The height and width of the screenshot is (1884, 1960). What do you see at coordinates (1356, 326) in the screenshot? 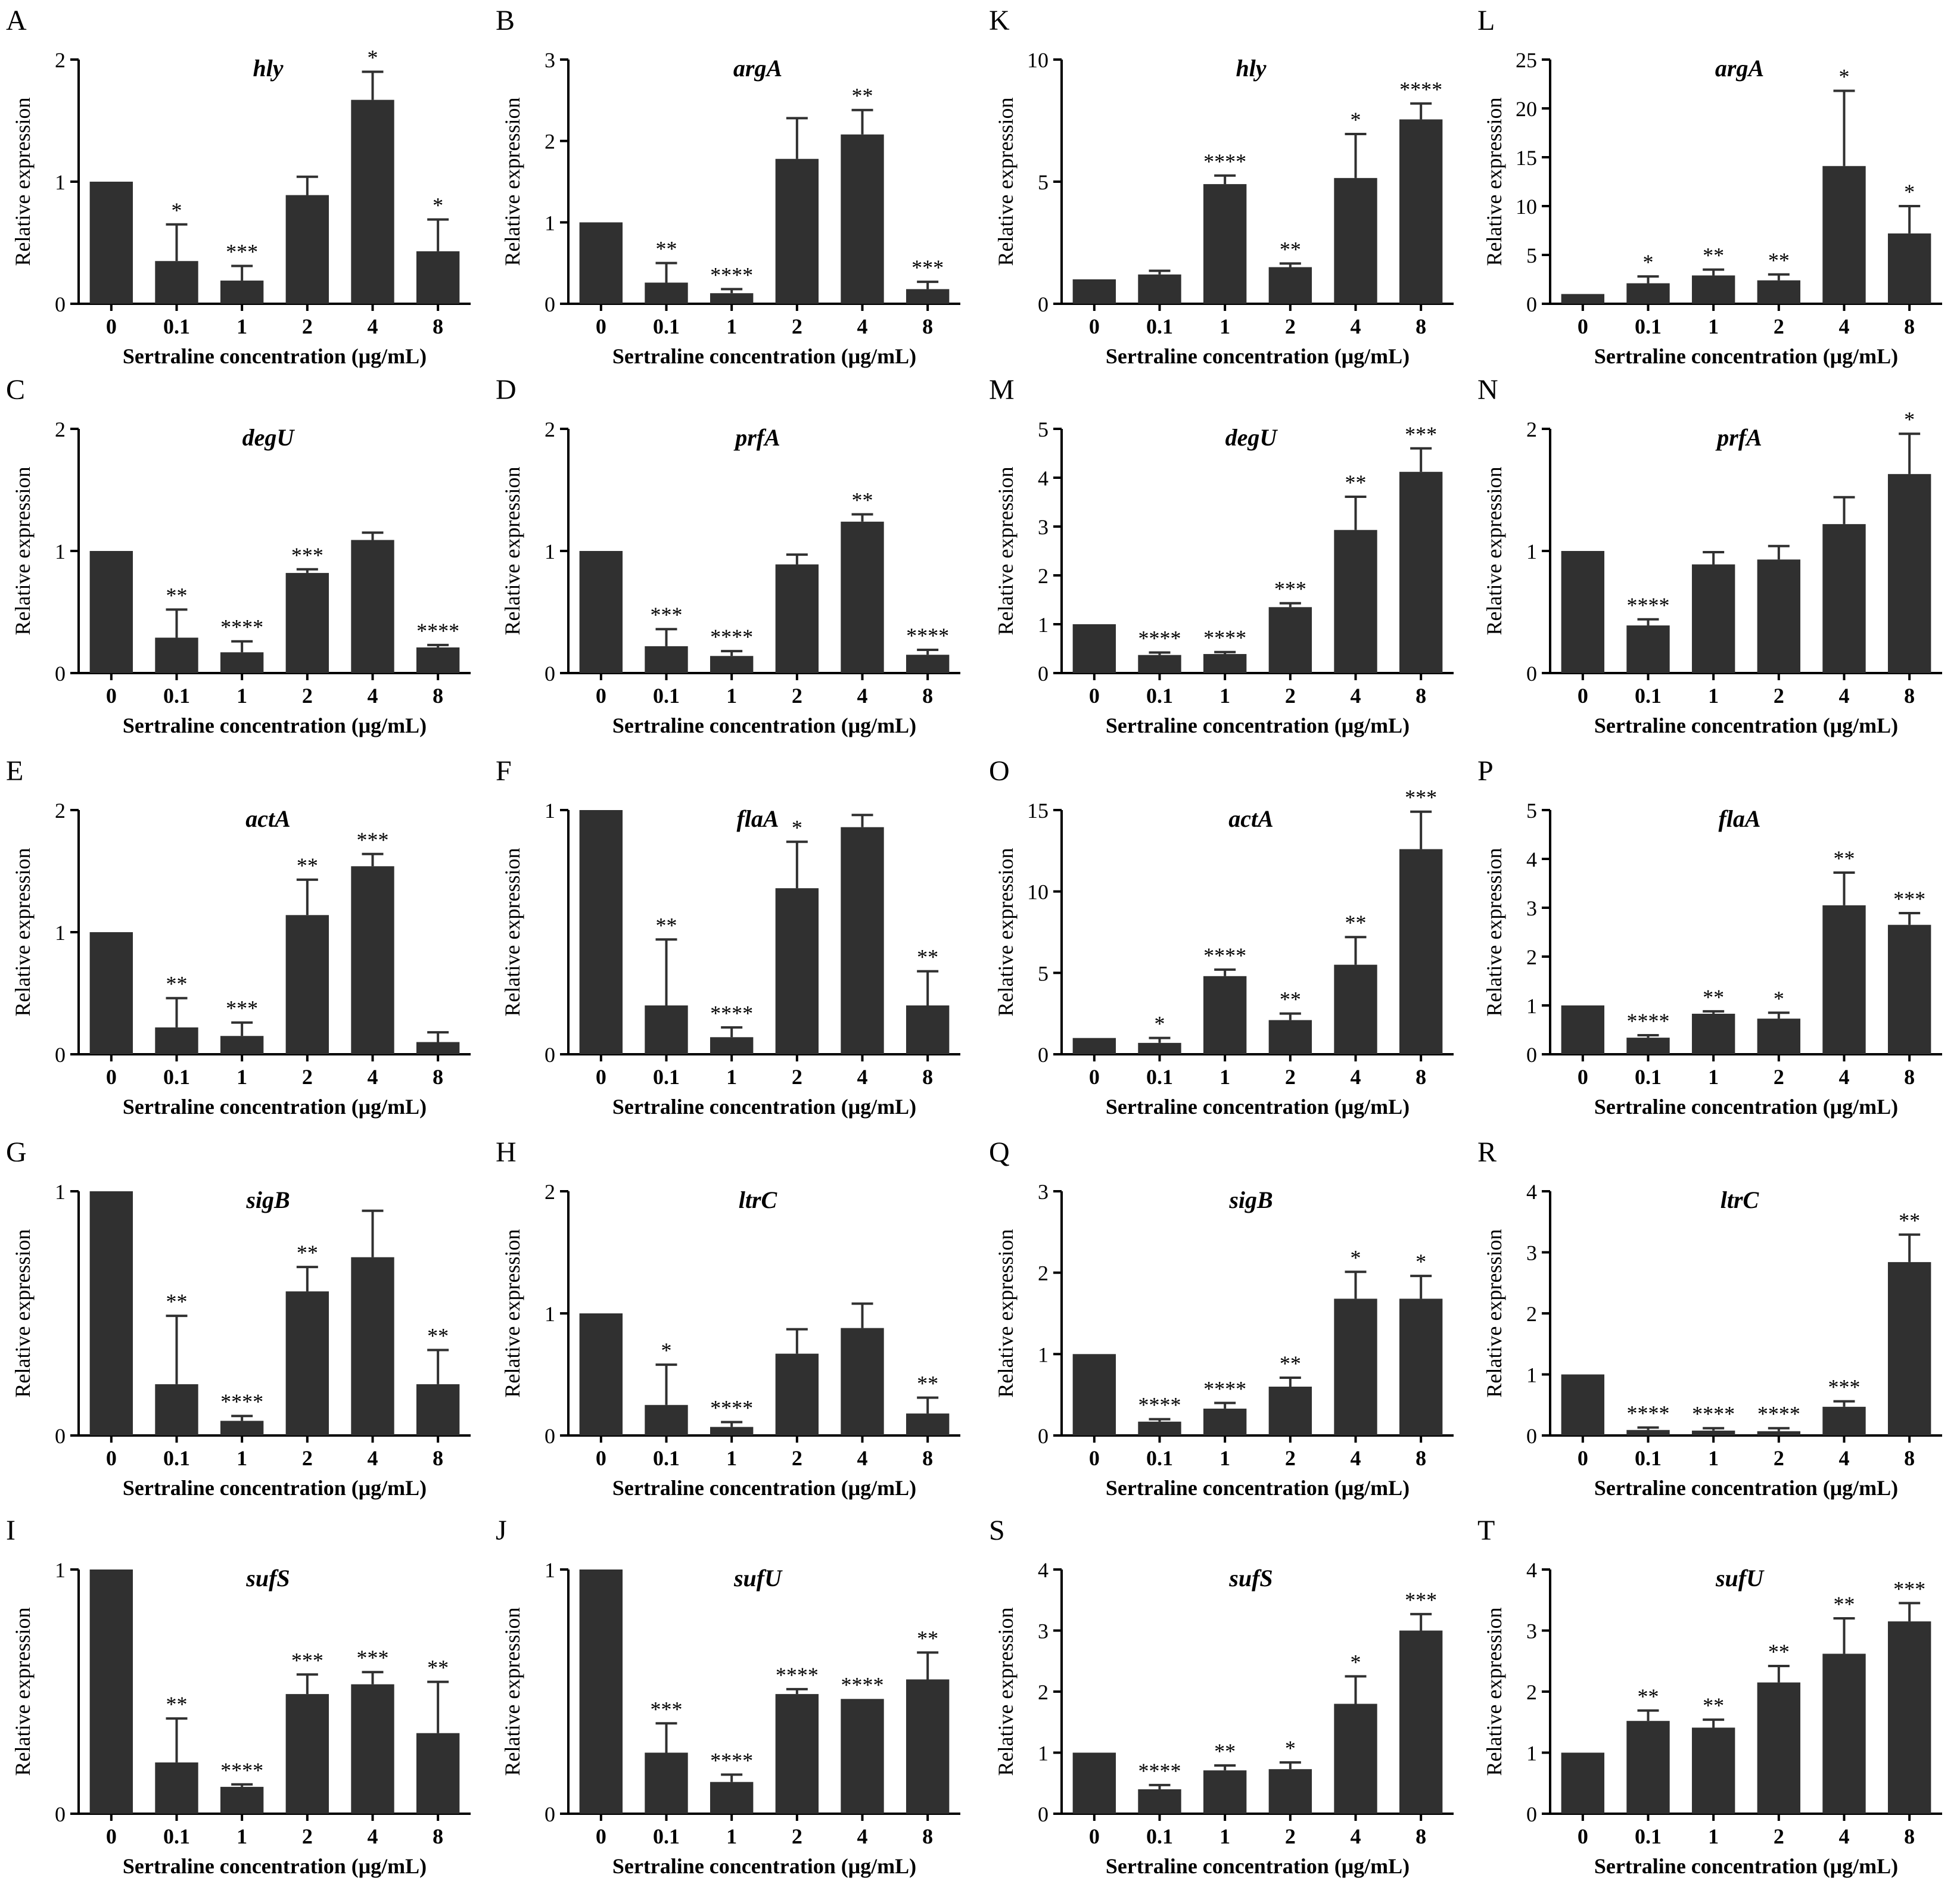
I see `x-tick-label: 4` at bounding box center [1356, 326].